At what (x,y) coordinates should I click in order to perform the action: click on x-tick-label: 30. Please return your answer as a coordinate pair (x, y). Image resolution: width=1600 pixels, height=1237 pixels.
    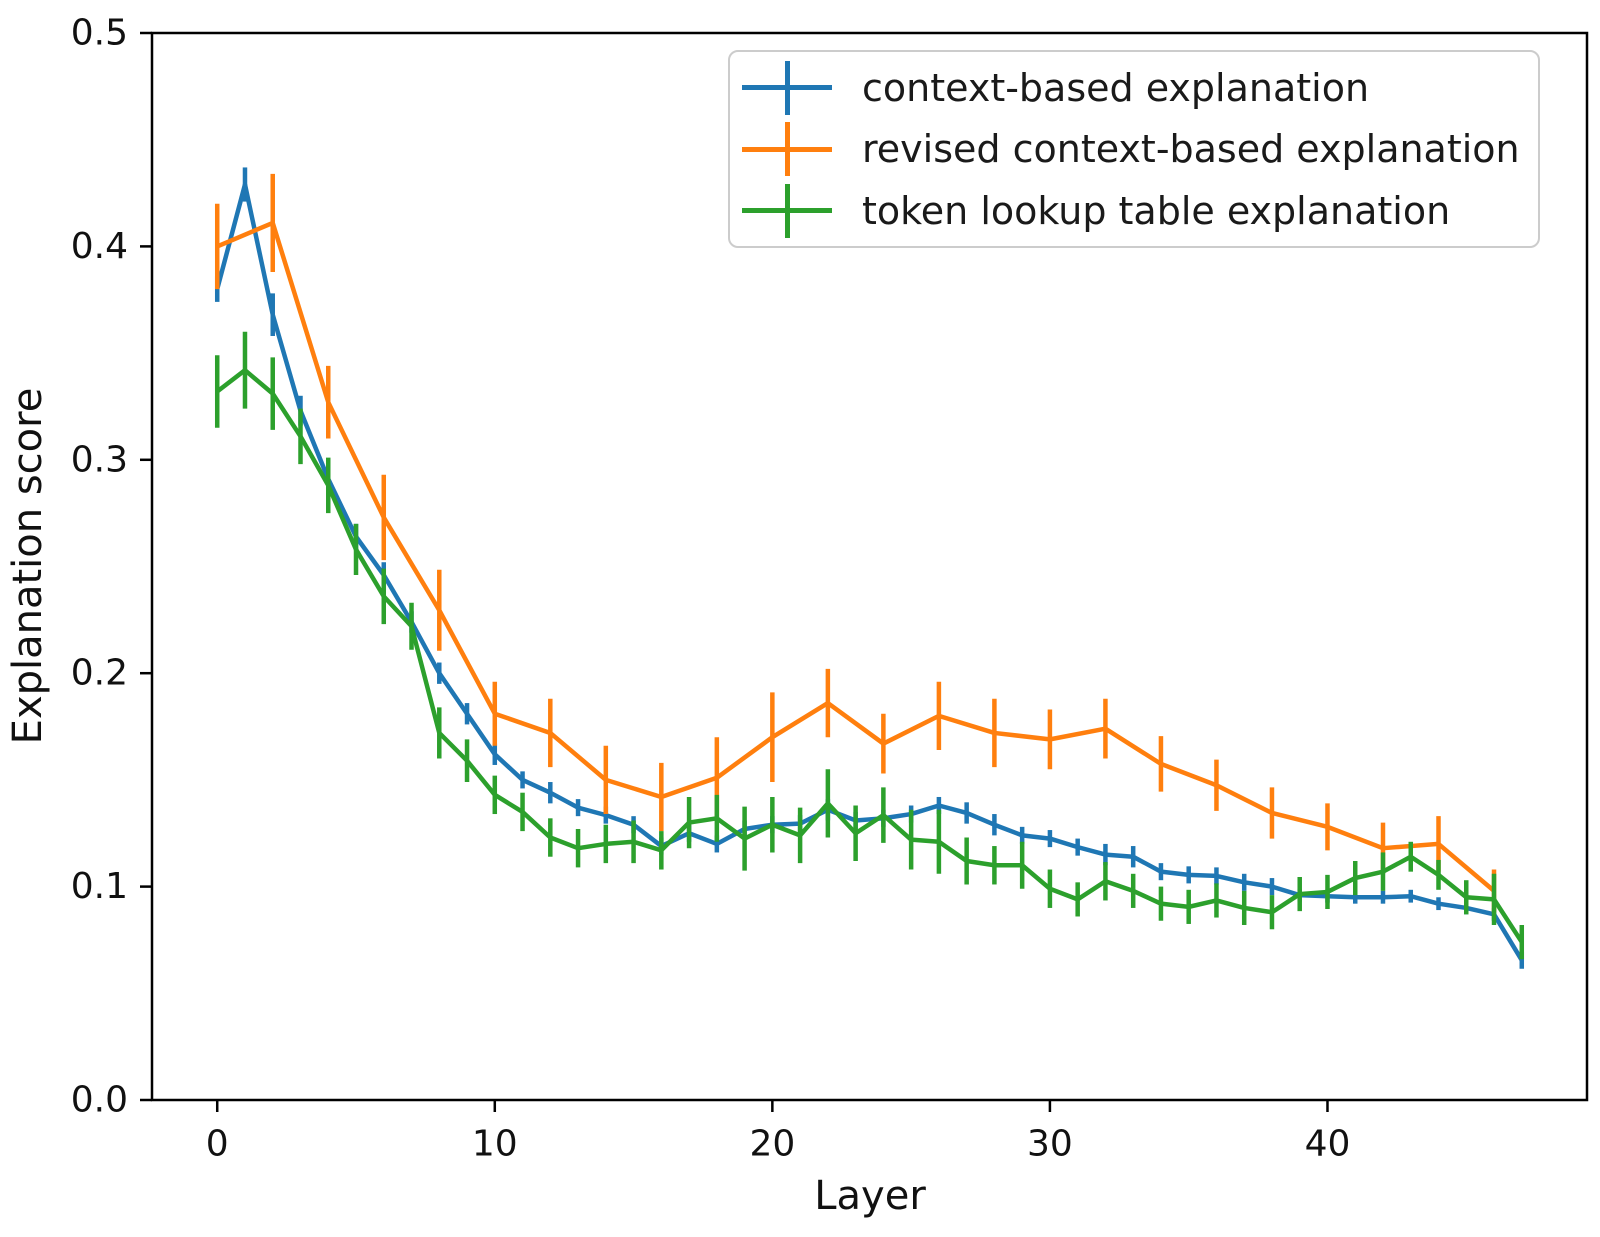
    Looking at the image, I should click on (1050, 1144).